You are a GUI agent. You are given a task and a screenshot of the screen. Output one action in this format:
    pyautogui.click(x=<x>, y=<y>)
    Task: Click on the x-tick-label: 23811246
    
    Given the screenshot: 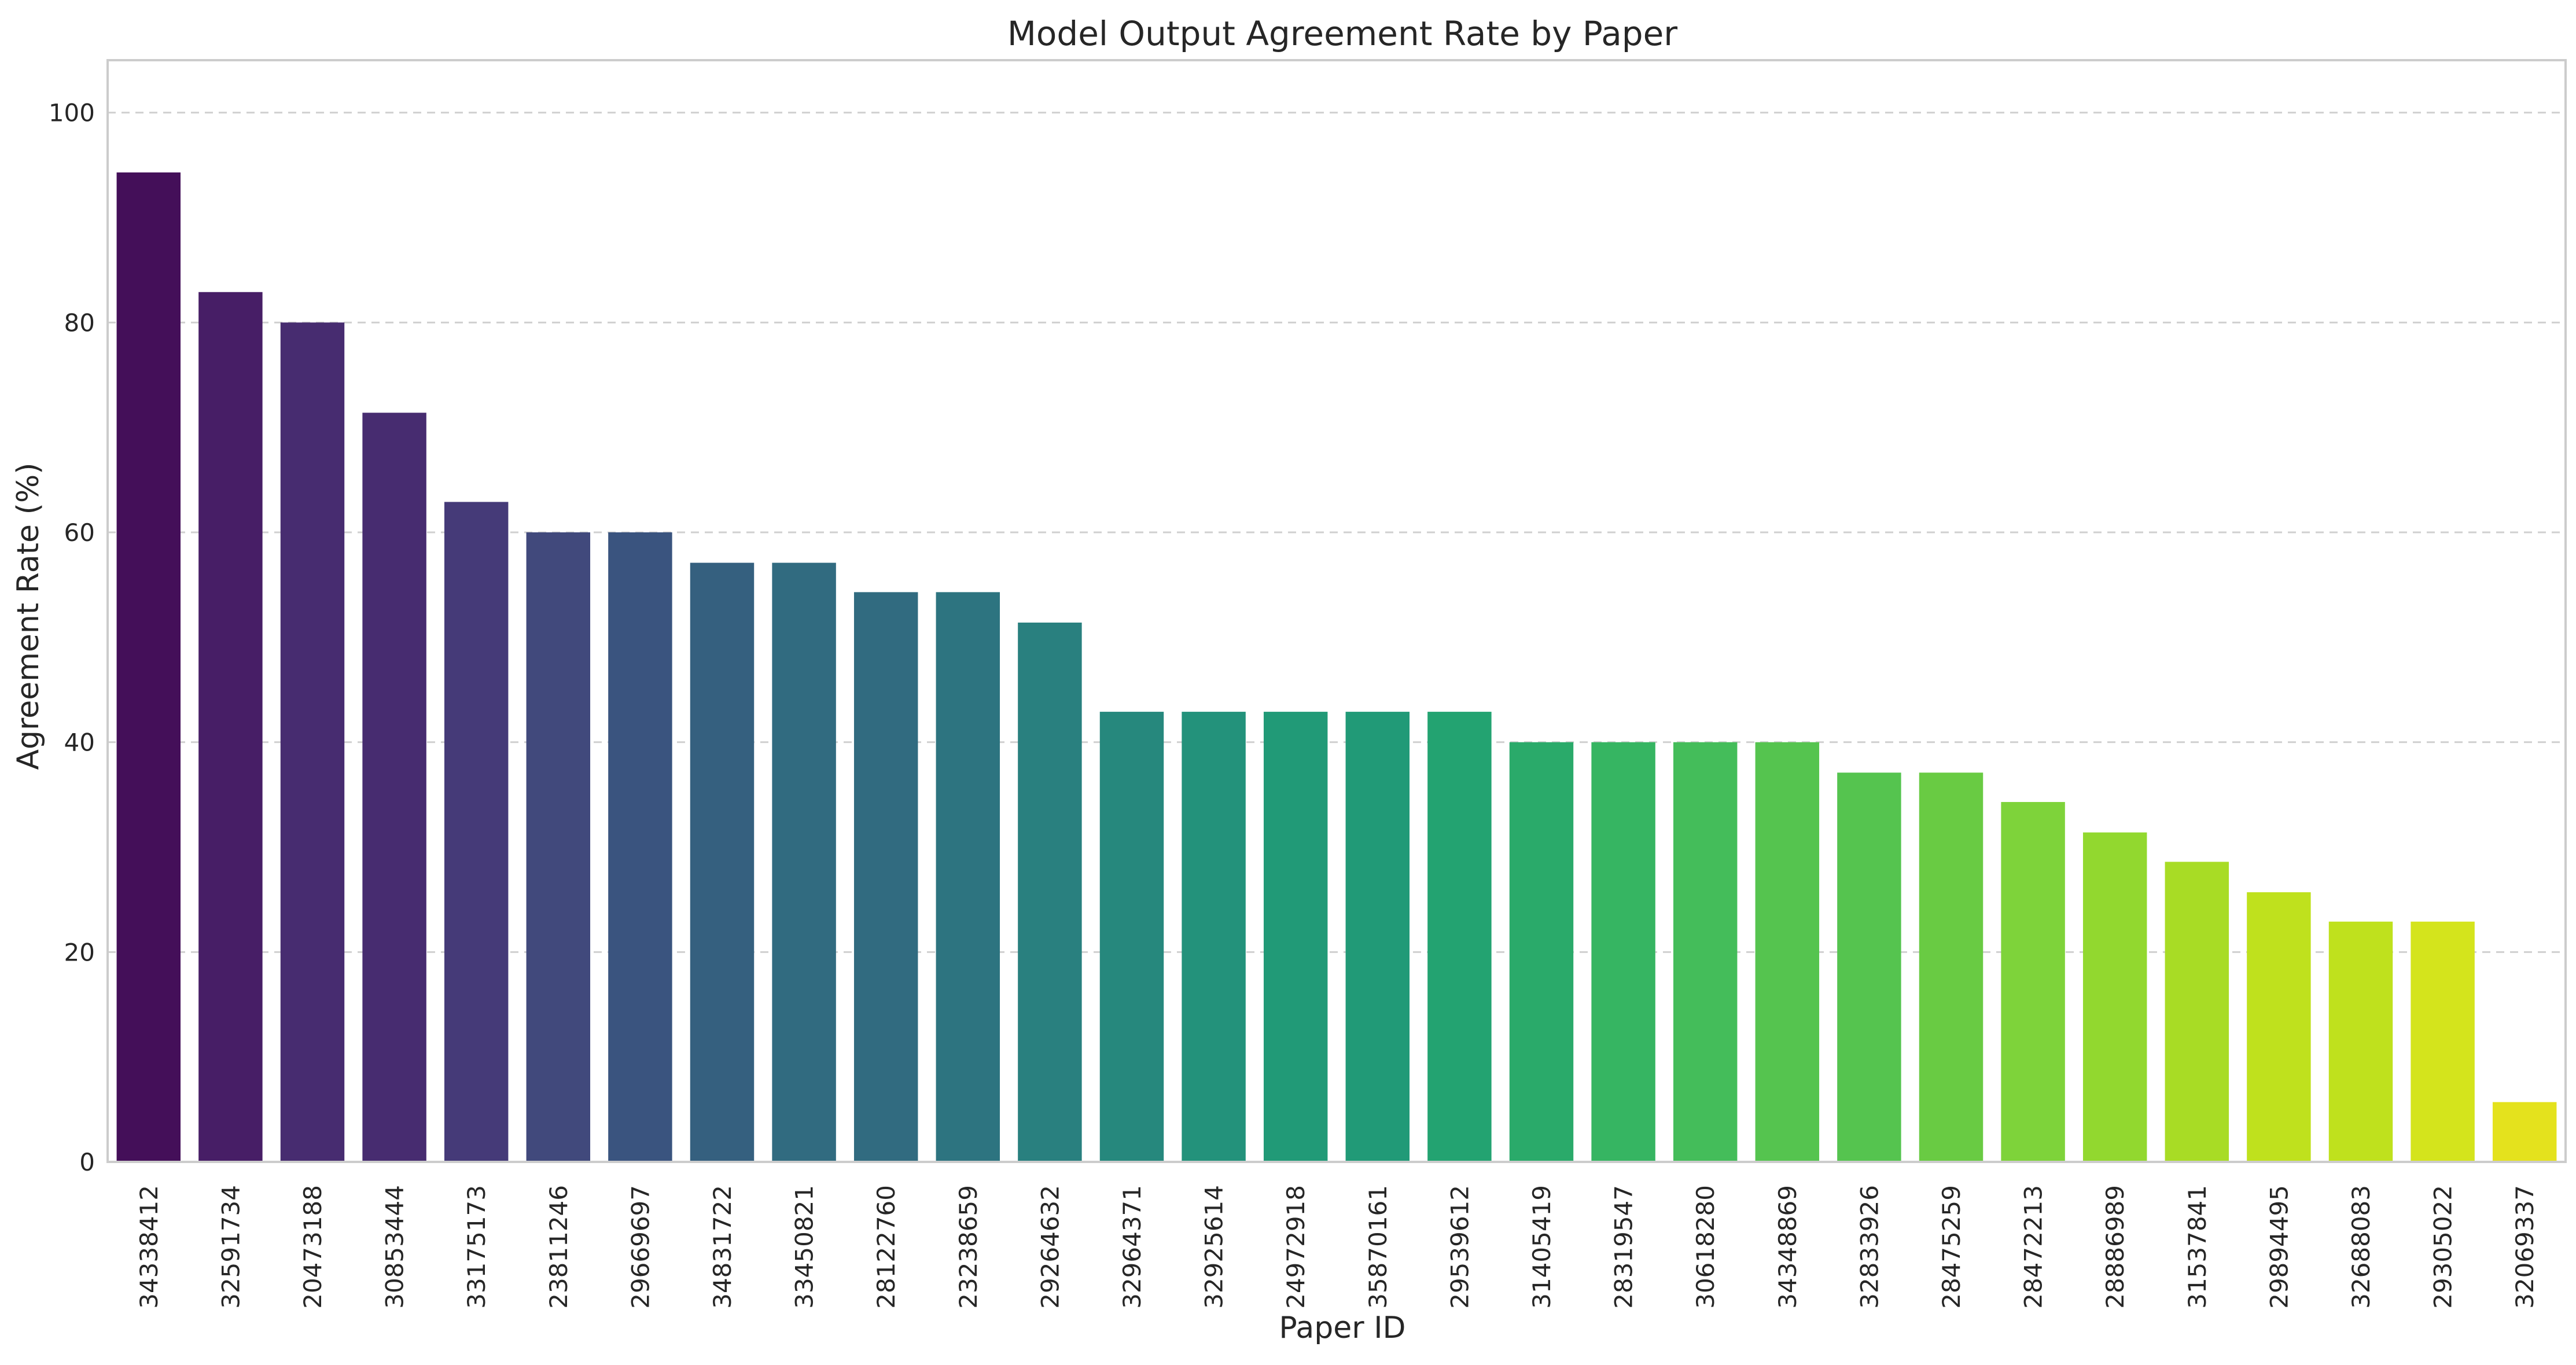 What is the action you would take?
    pyautogui.click(x=558, y=1247)
    